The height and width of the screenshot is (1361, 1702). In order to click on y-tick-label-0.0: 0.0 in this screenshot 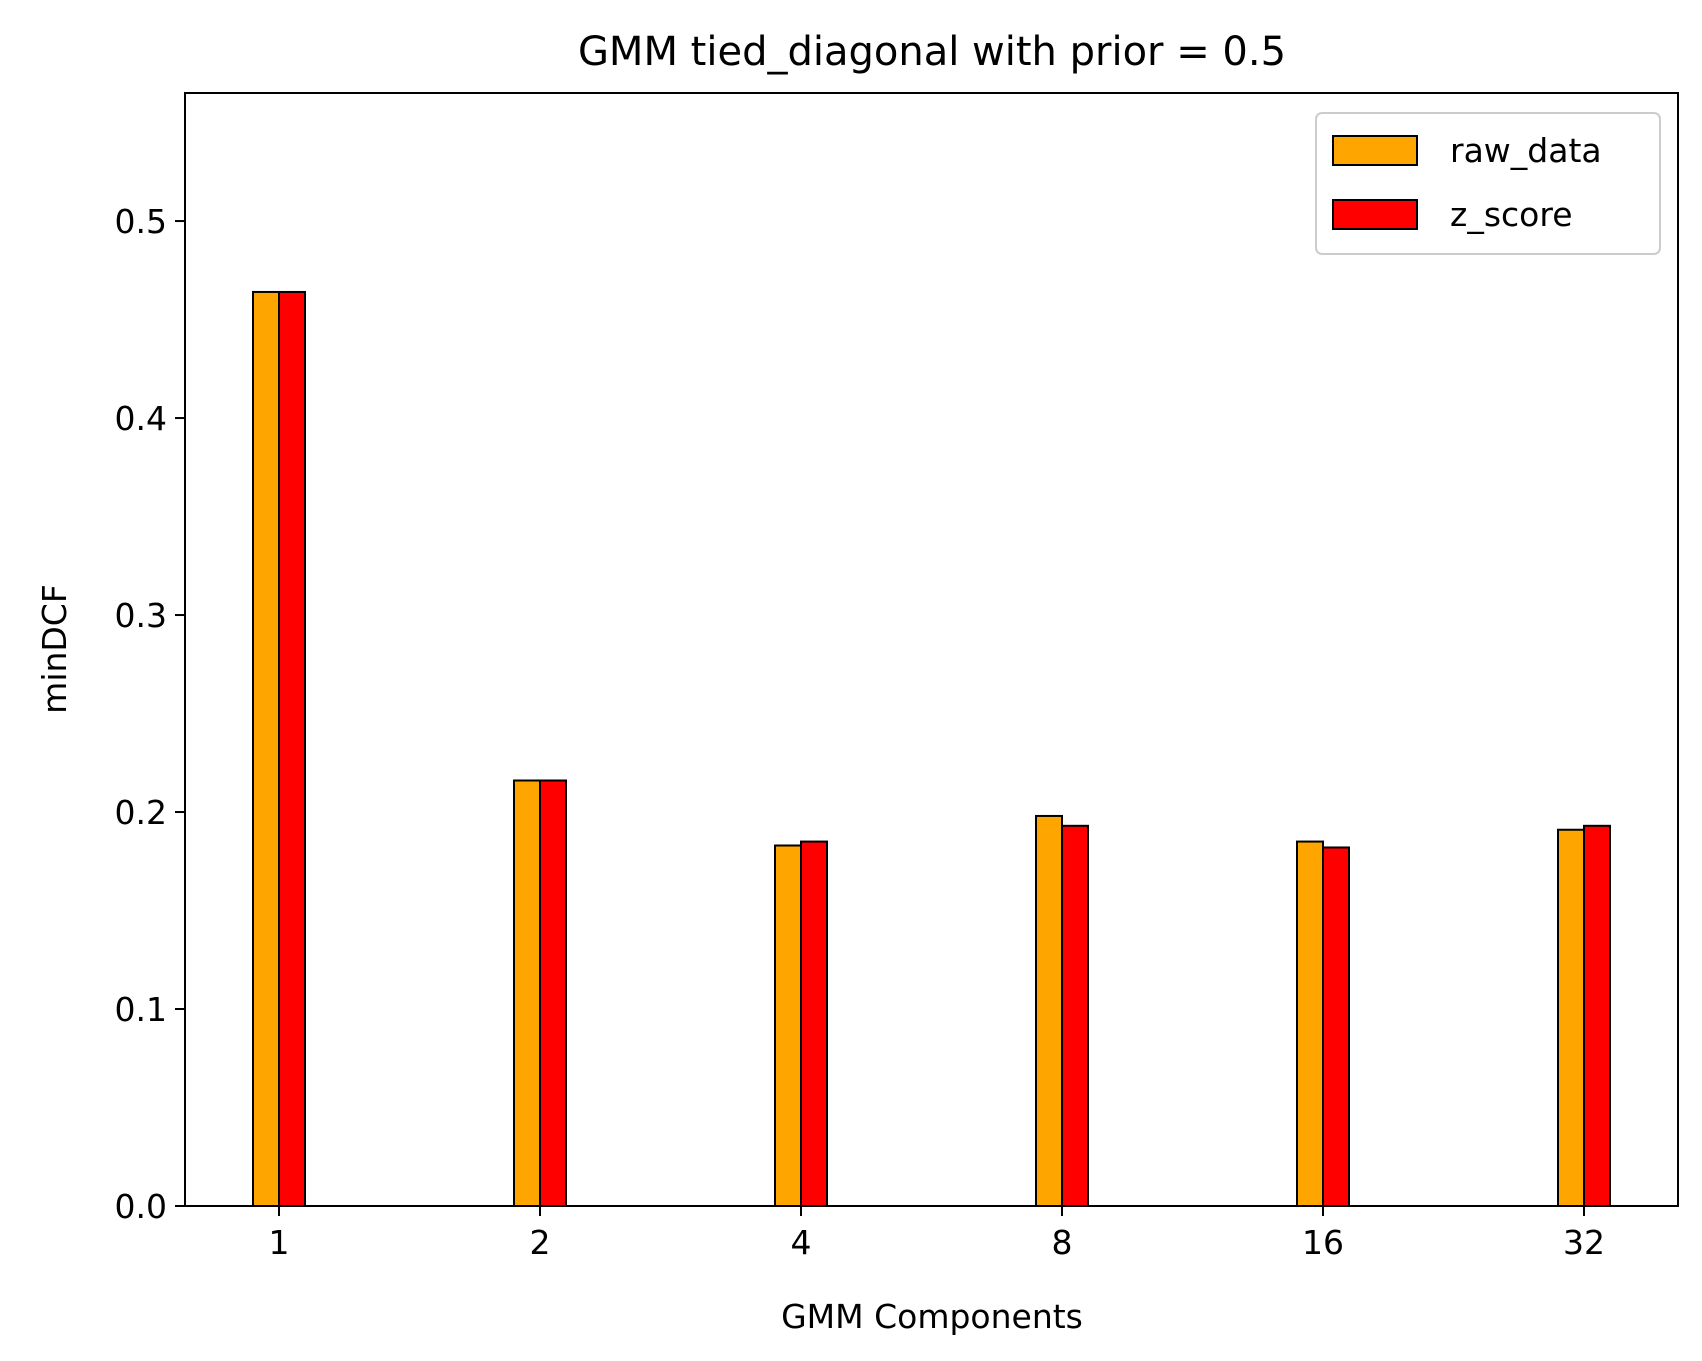, I will do `click(141, 1206)`.